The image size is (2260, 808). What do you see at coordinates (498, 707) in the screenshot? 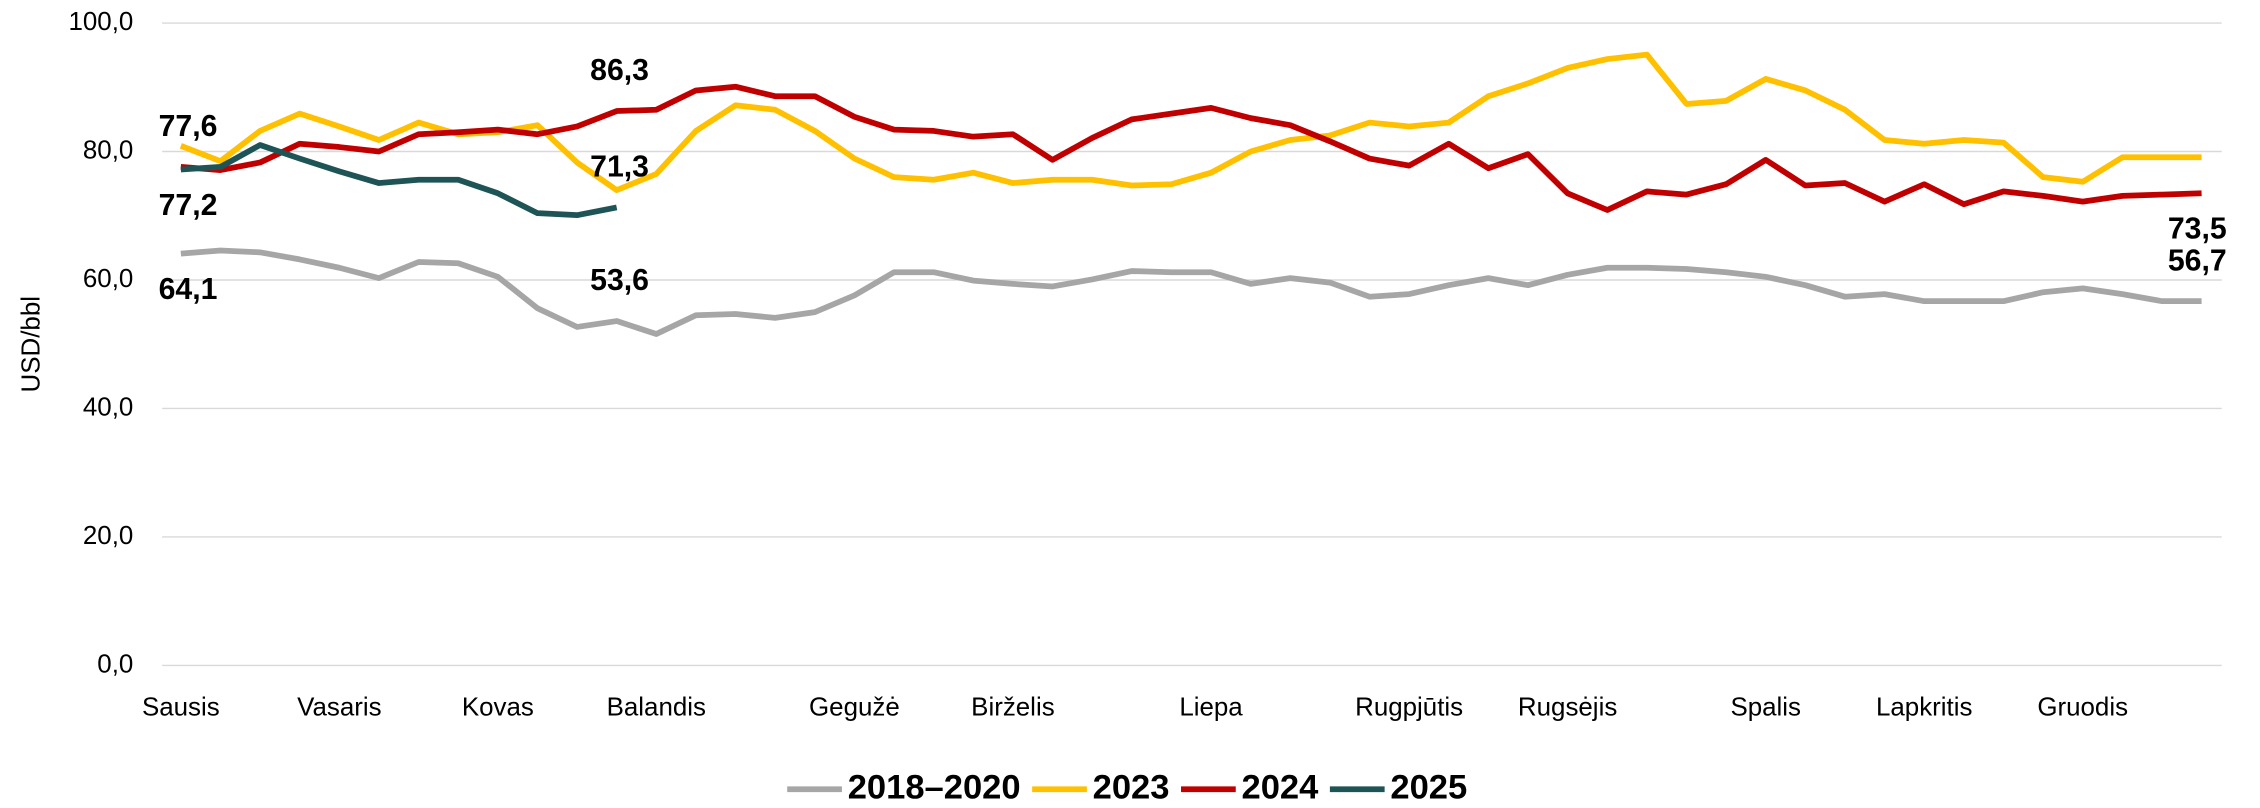
I see `x-tick-label: Kovas` at bounding box center [498, 707].